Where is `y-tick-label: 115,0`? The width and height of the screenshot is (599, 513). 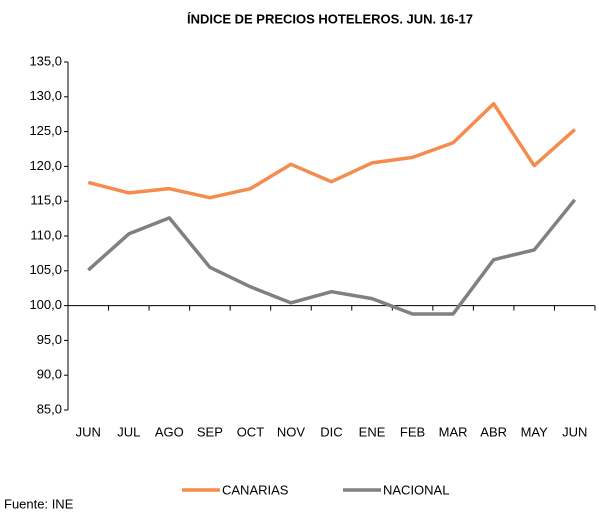
y-tick-label: 115,0 is located at coordinates (46, 200).